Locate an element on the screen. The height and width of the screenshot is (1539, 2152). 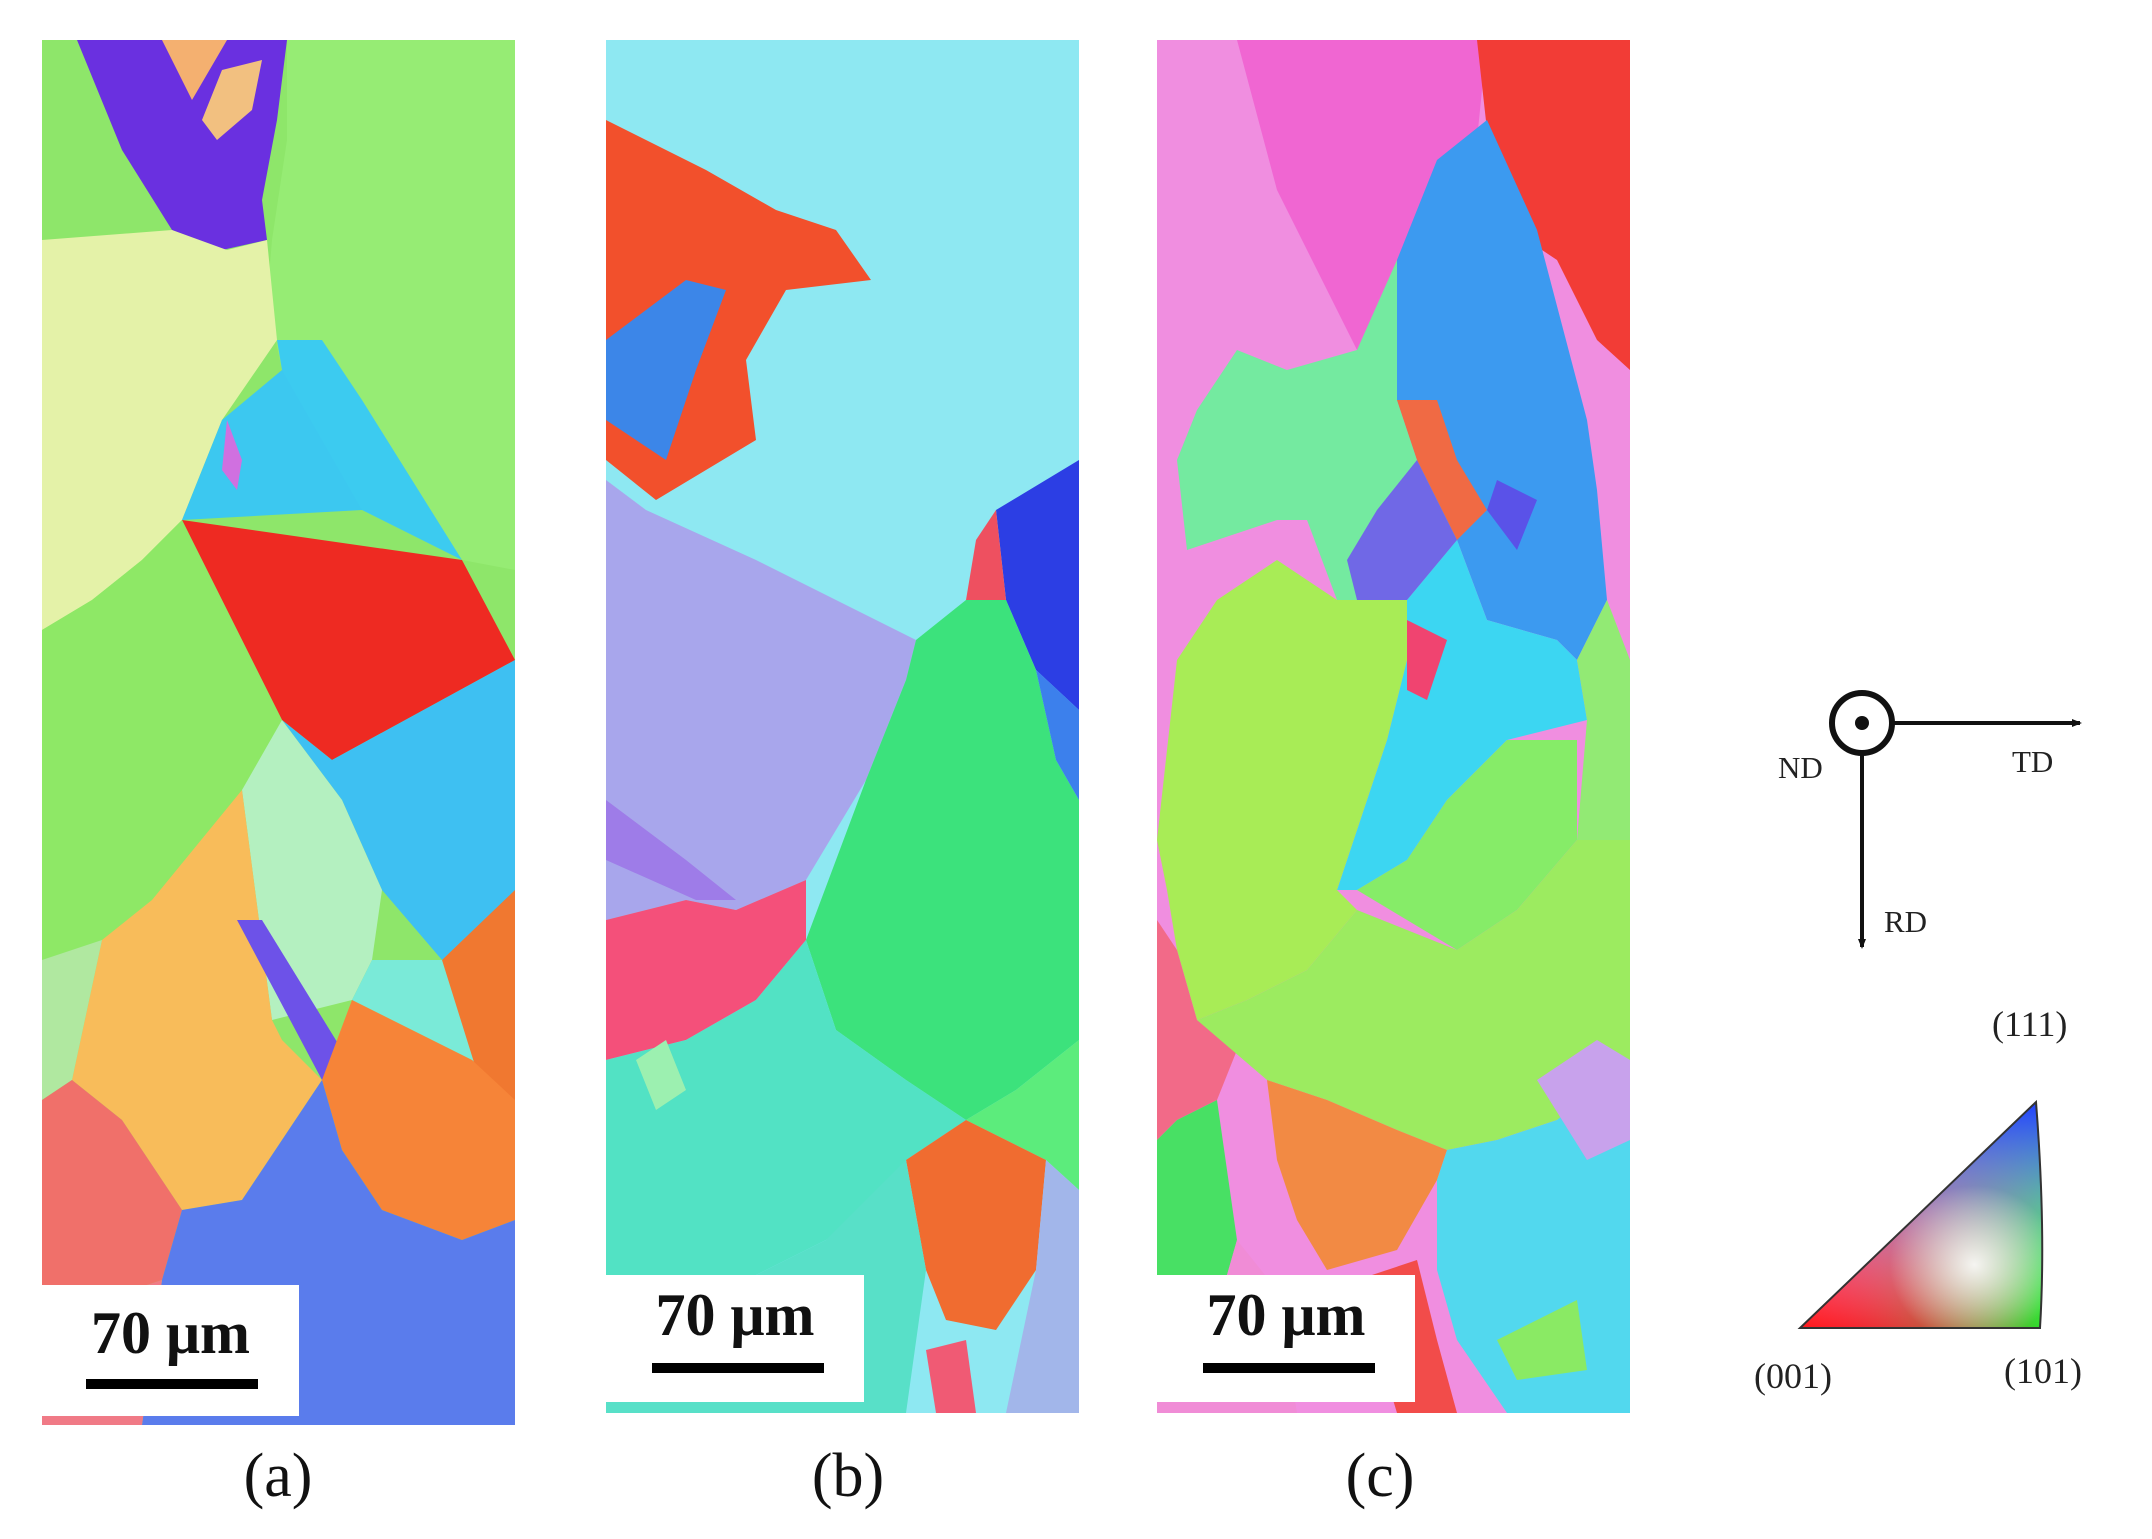
scale-bar-c: 70 μm is located at coordinates (1286, 1338).